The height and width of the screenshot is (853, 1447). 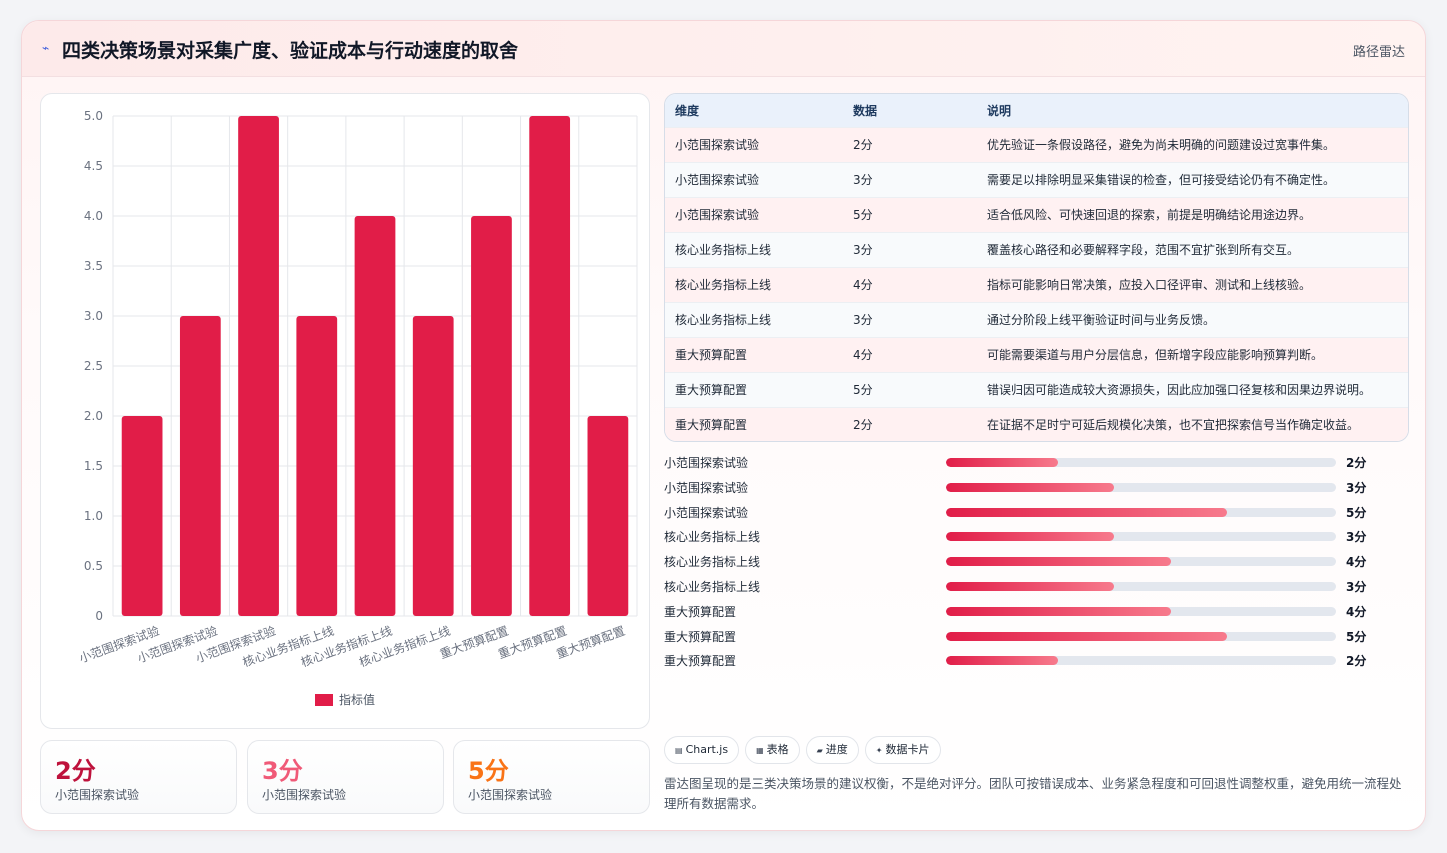 What do you see at coordinates (687, 110) in the screenshot?
I see `column-header: 维度` at bounding box center [687, 110].